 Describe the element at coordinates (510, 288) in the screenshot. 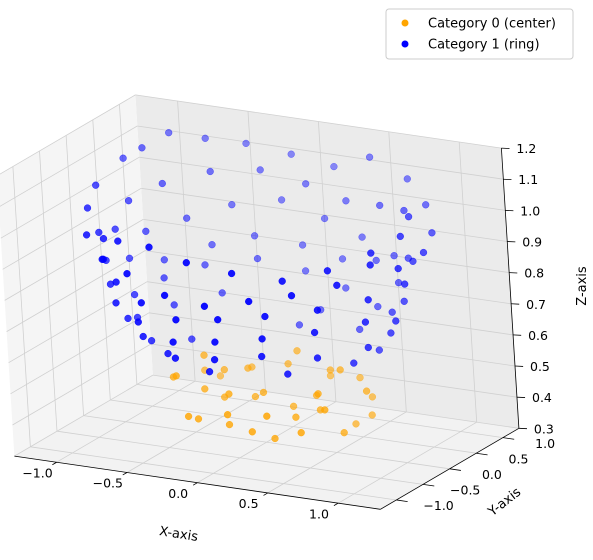

I see `z-axis-line` at that location.